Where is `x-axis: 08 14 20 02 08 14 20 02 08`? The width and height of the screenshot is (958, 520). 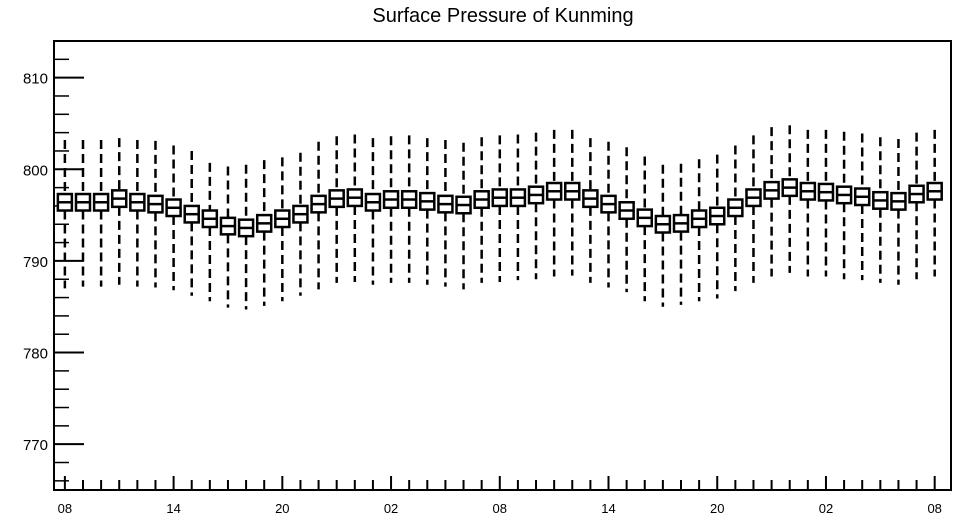
x-axis: 08 14 20 02 08 14 20 02 08 is located at coordinates (500, 496).